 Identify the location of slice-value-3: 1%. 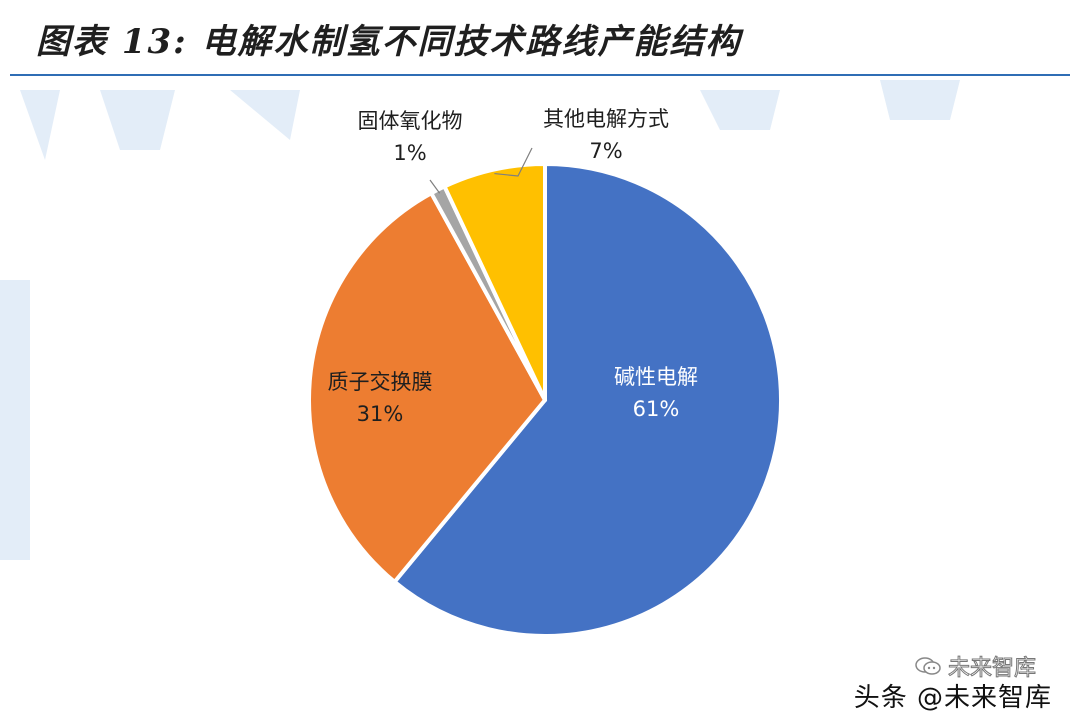
(409, 153).